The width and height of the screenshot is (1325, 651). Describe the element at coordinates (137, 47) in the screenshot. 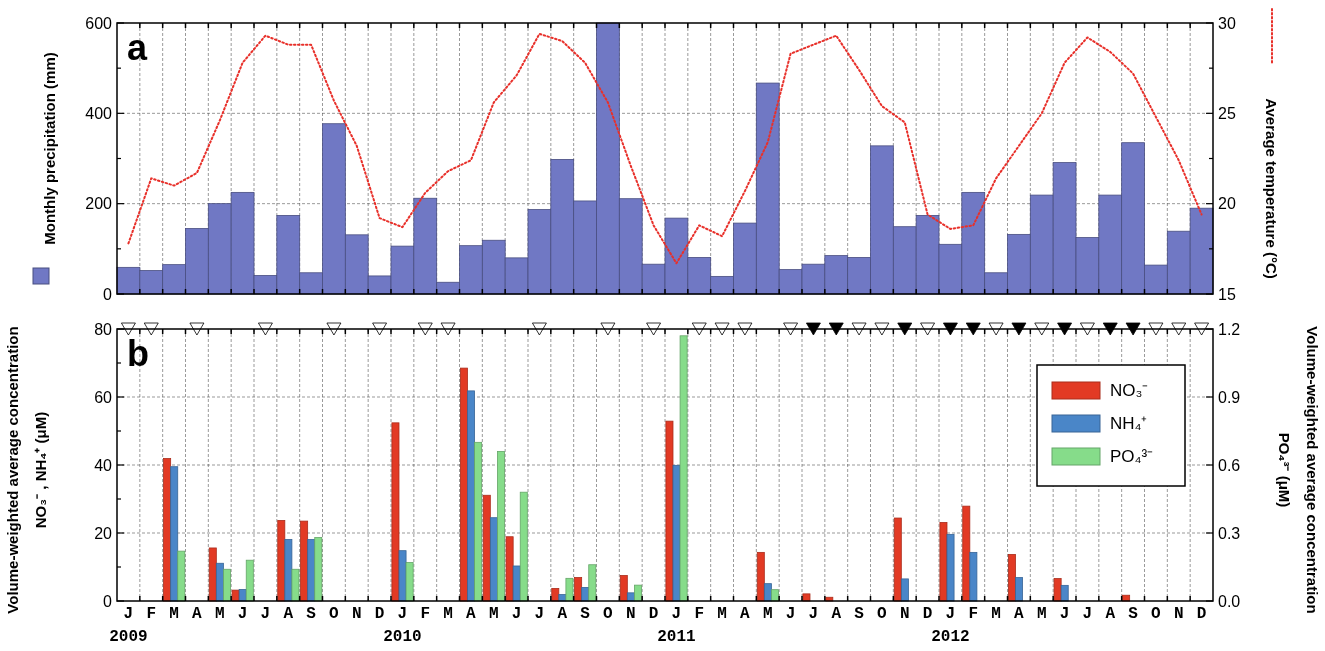

I see `chart-title: a` at that location.